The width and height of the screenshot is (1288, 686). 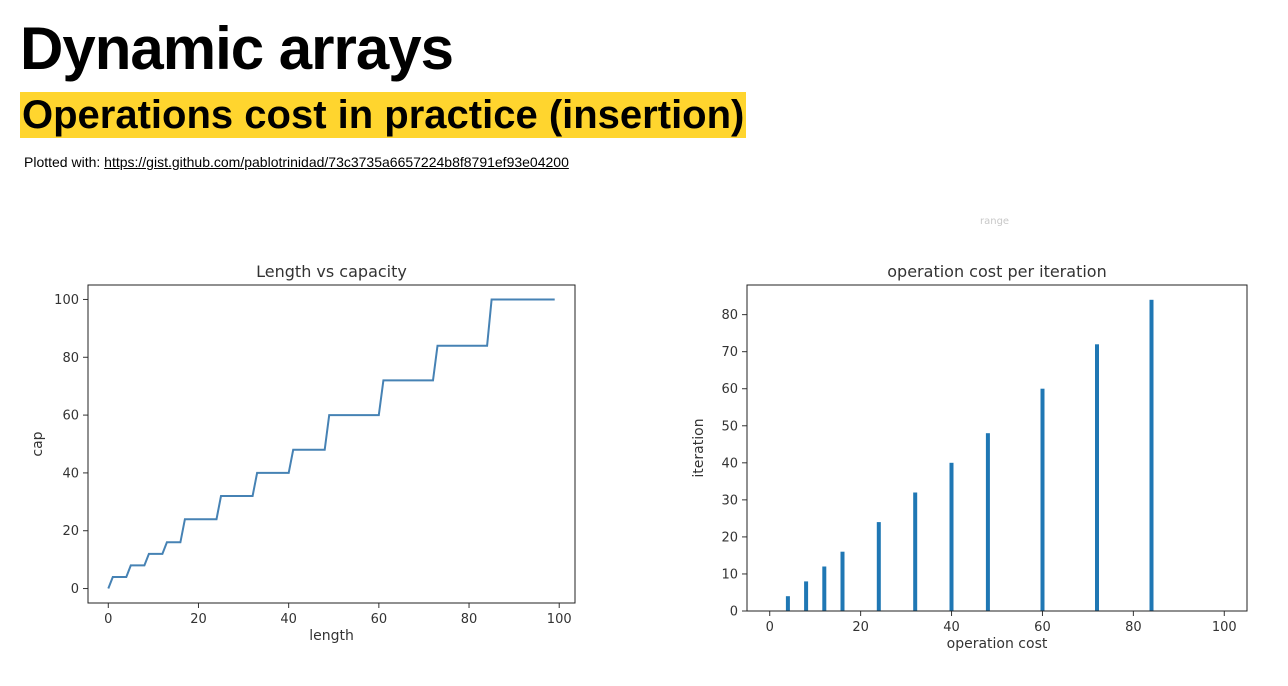 I want to click on y-tick-label: 10, so click(x=729, y=574).